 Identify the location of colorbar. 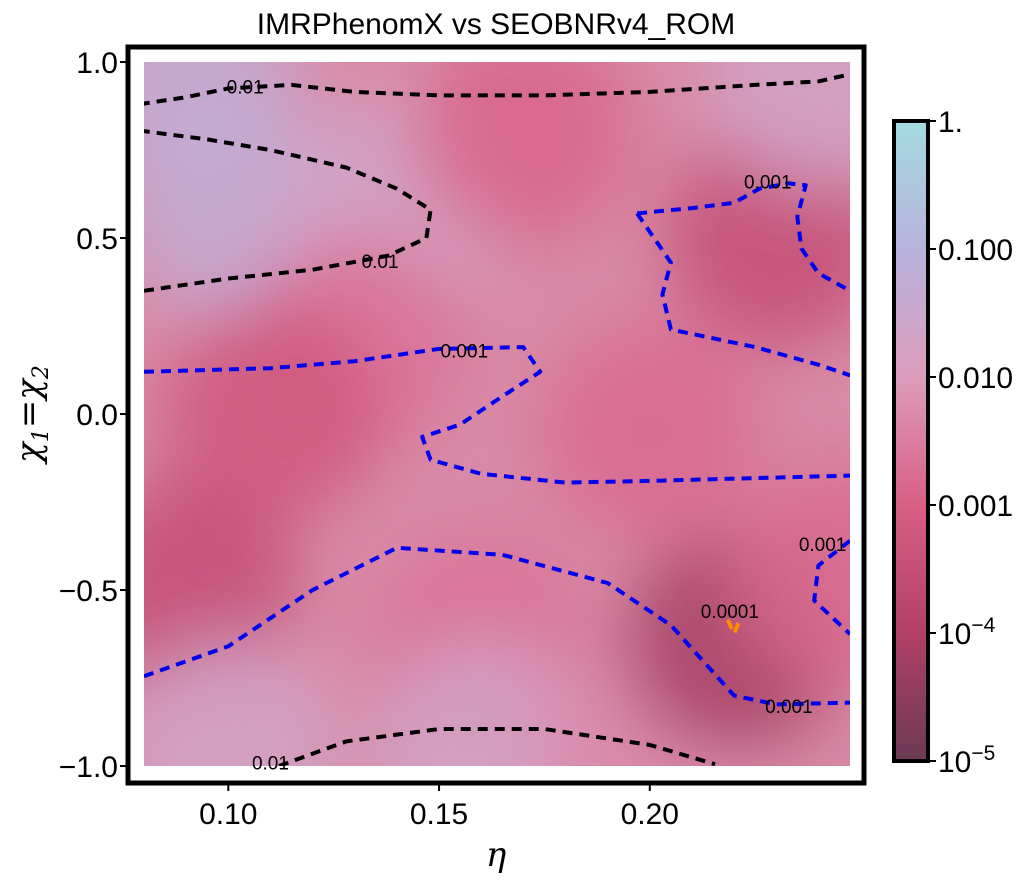
(911, 441).